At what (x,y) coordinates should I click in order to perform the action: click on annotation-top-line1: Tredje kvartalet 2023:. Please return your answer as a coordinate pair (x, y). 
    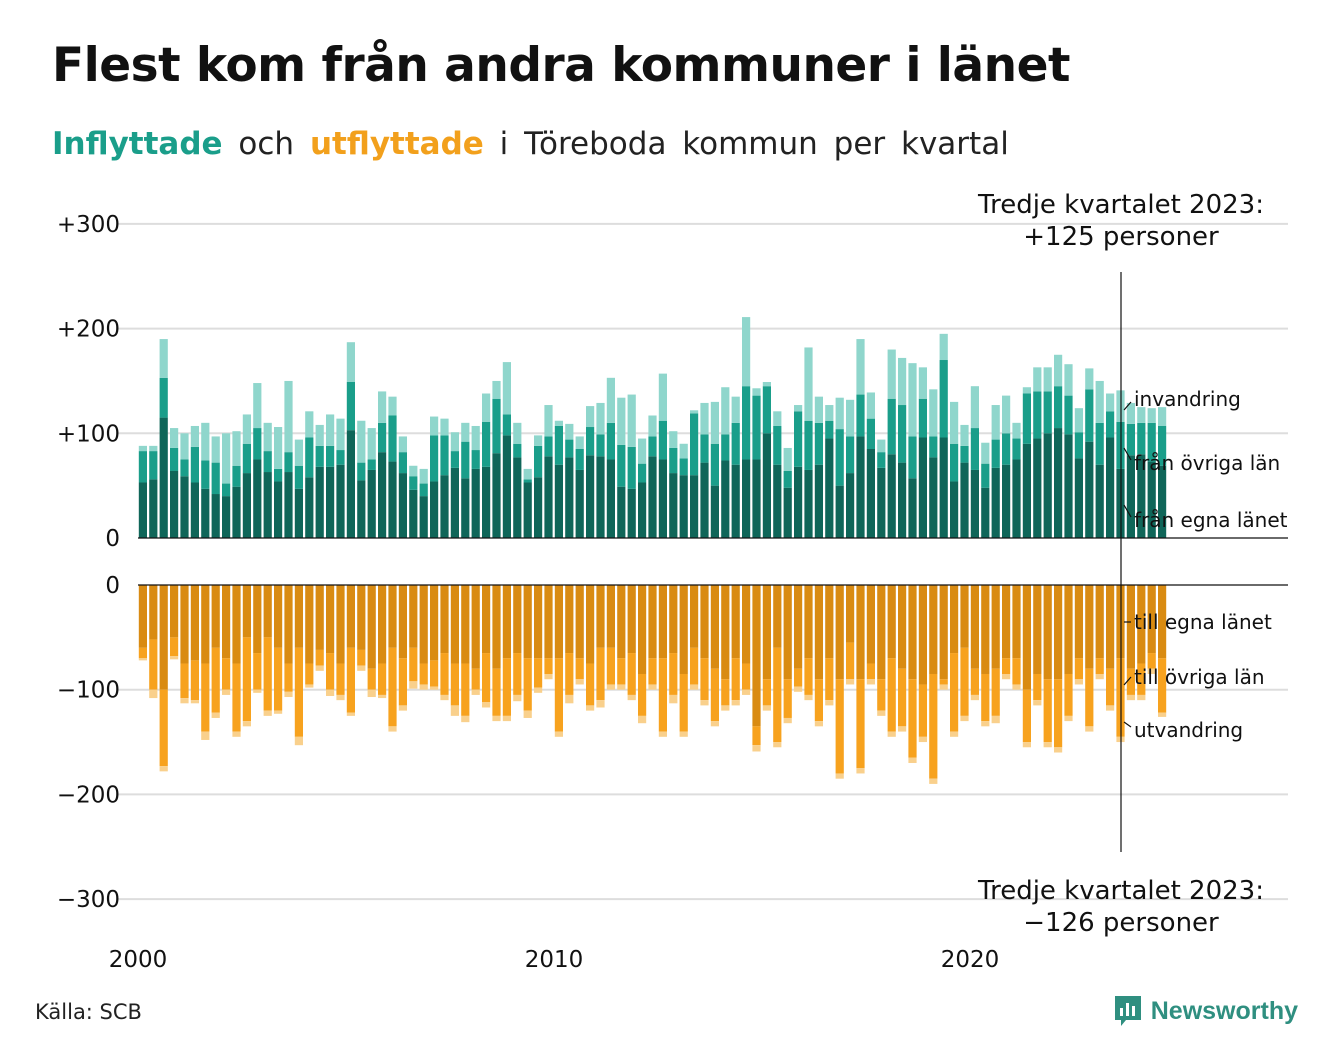
    Looking at the image, I should click on (1120, 205).